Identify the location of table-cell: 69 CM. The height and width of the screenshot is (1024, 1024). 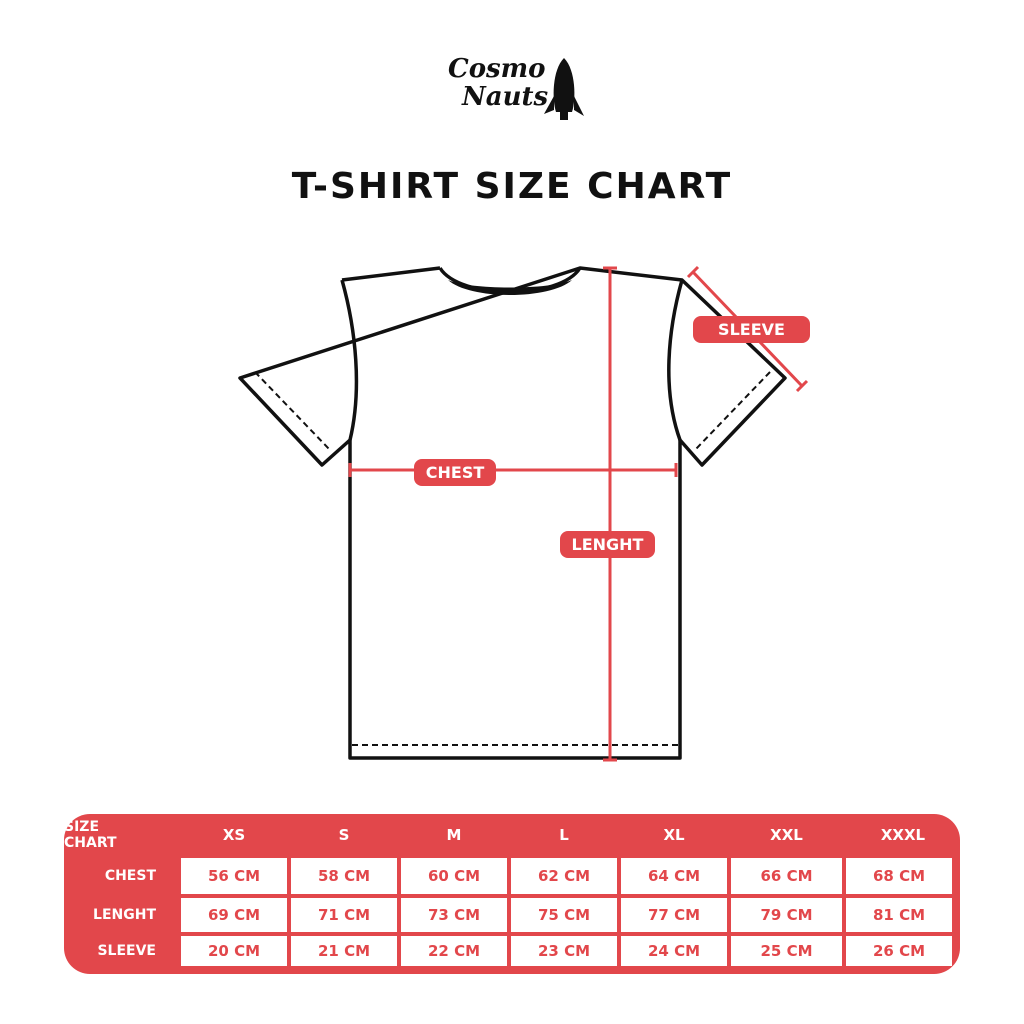
(234, 915).